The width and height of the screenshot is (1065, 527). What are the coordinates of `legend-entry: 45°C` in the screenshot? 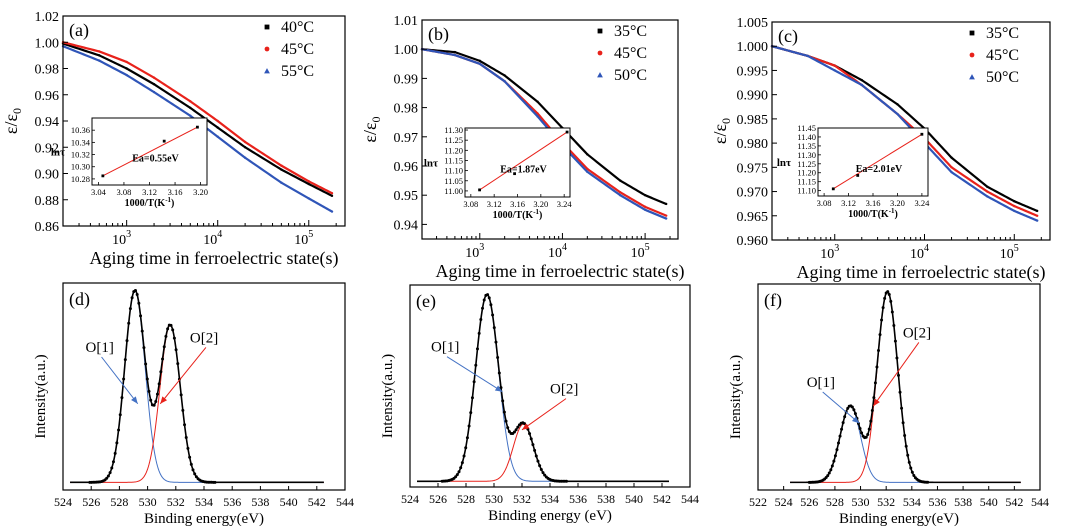 It's located at (1002, 55).